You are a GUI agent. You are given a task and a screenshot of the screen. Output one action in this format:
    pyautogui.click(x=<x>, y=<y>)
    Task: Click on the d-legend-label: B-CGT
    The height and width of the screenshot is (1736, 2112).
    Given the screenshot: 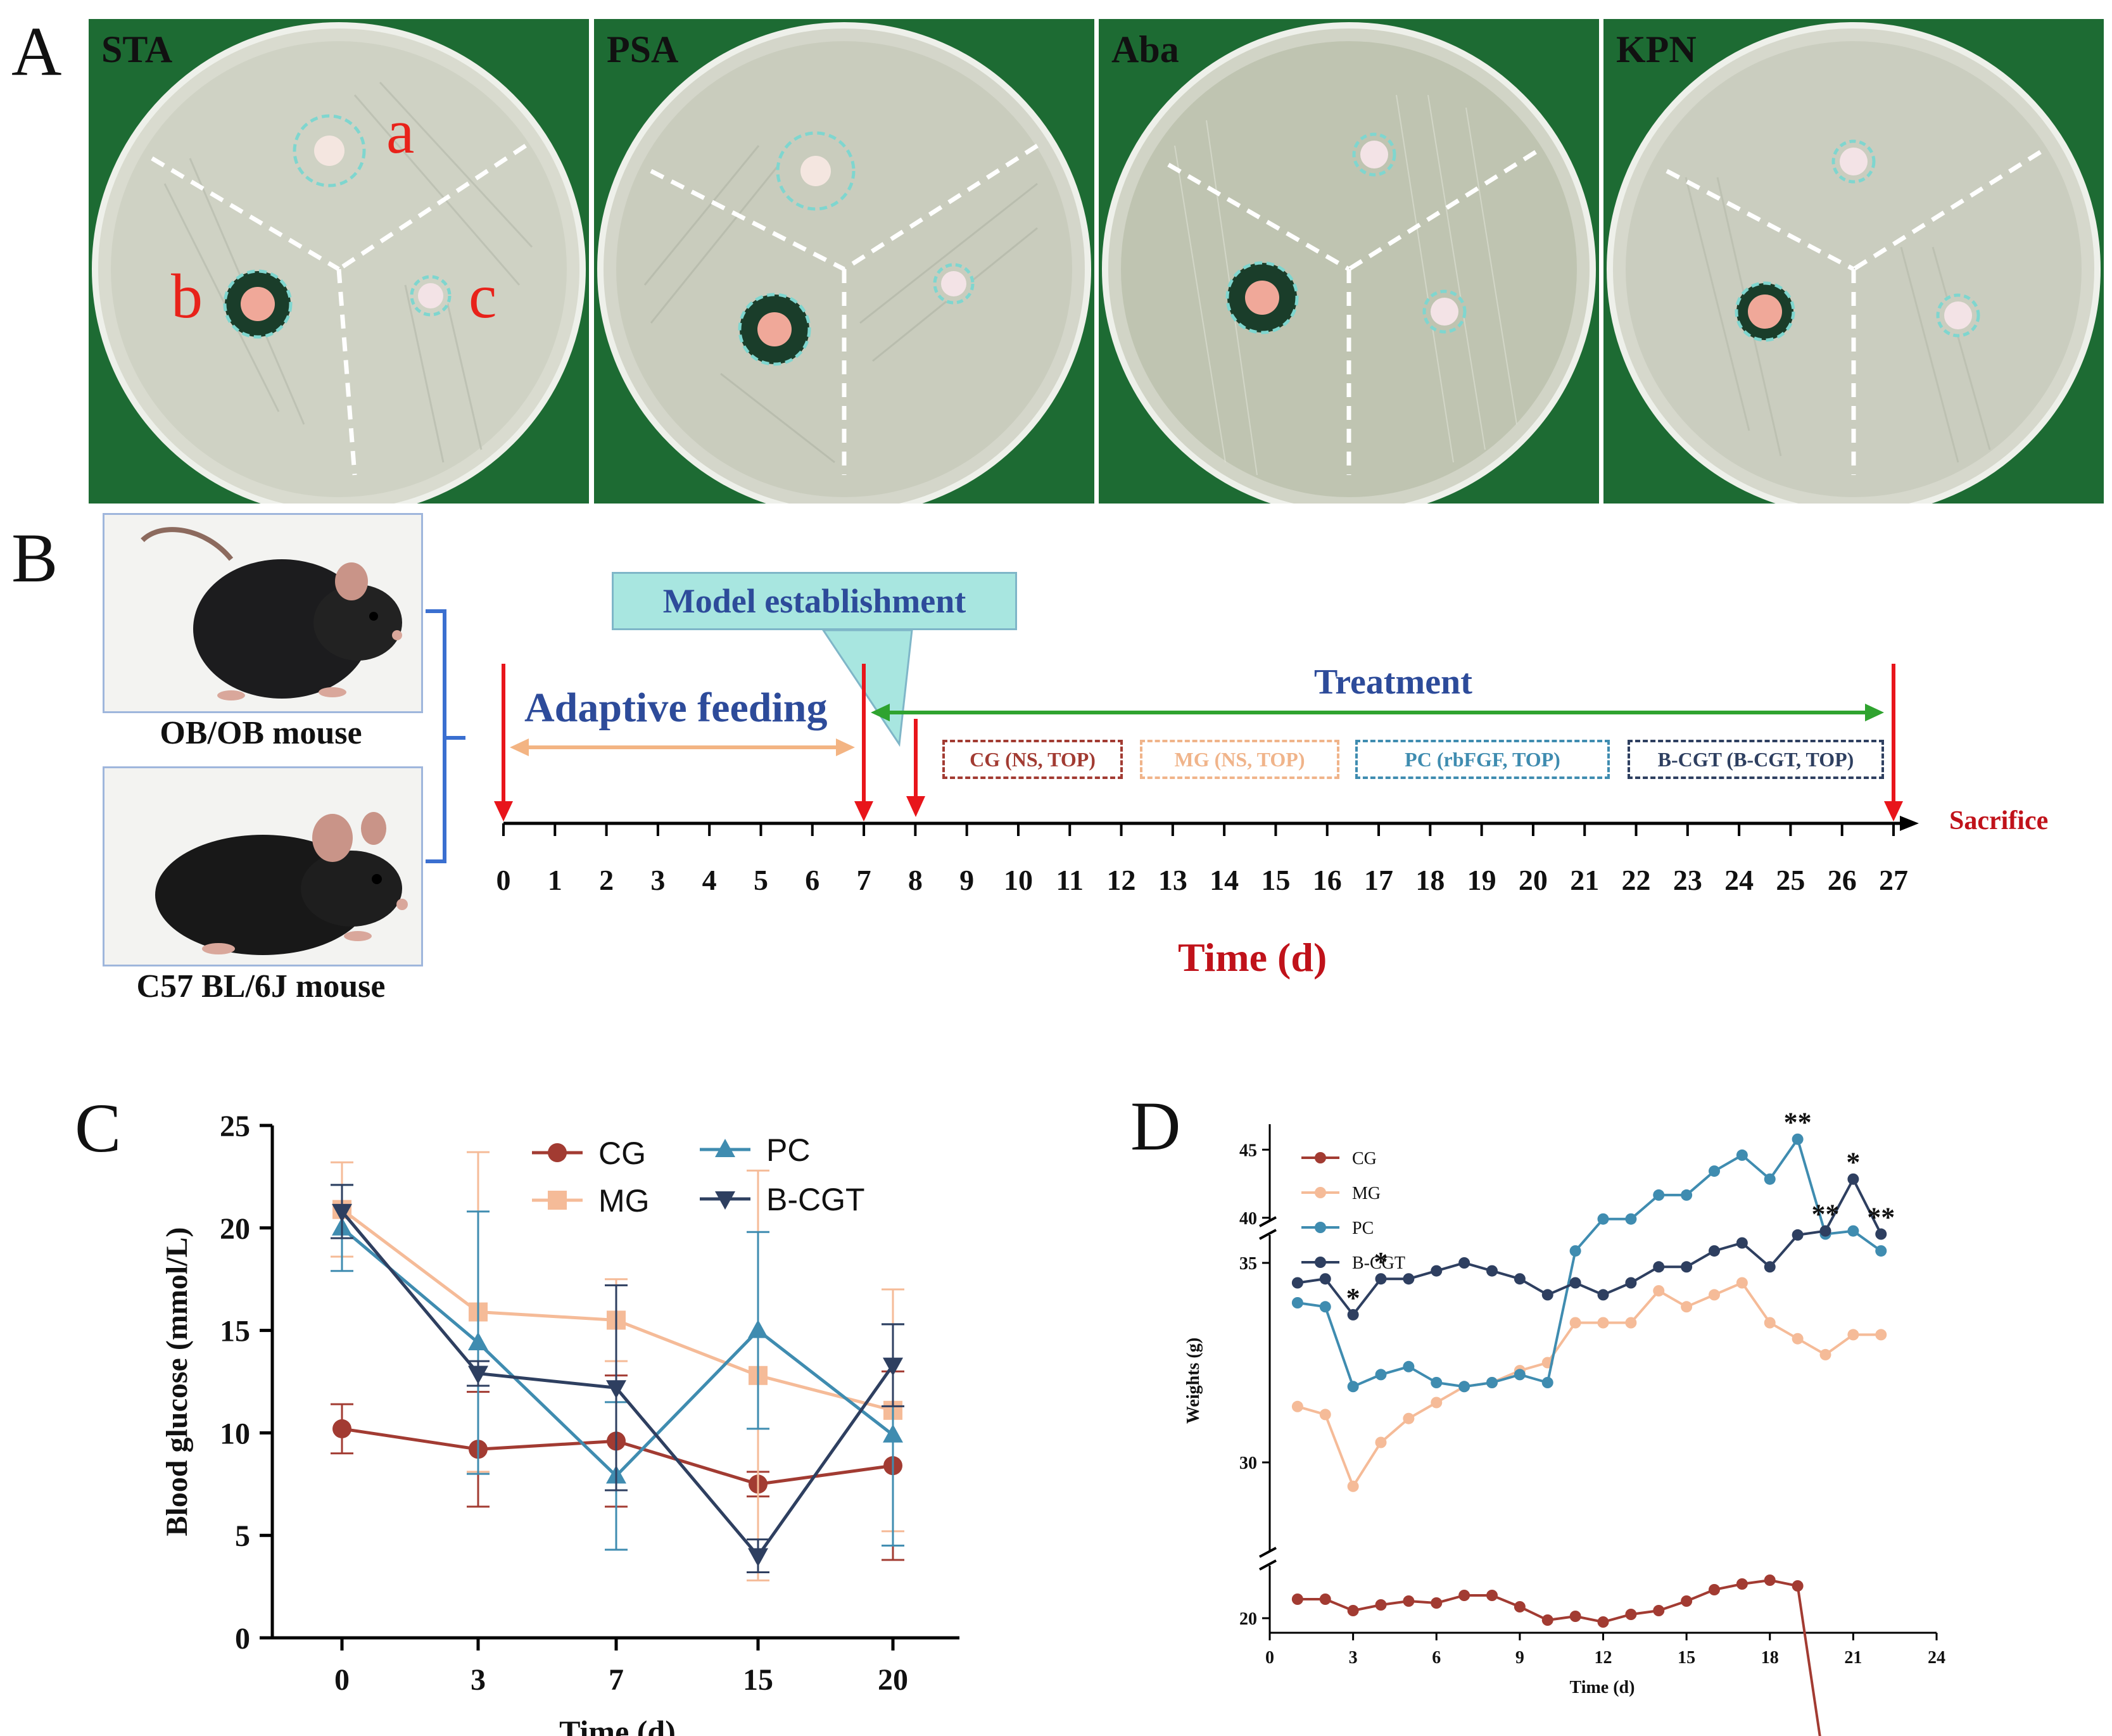 What is the action you would take?
    pyautogui.click(x=1379, y=1263)
    